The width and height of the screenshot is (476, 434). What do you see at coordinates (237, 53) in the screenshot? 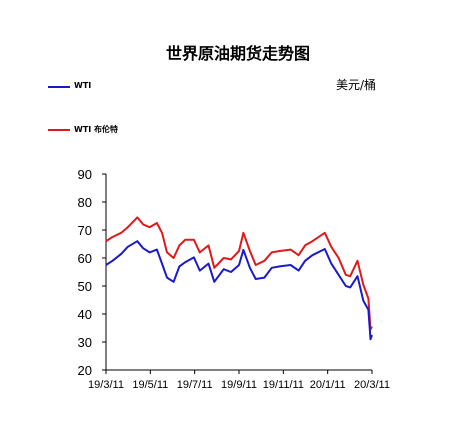
I see `chart-title: 世界原油期货走势图` at bounding box center [237, 53].